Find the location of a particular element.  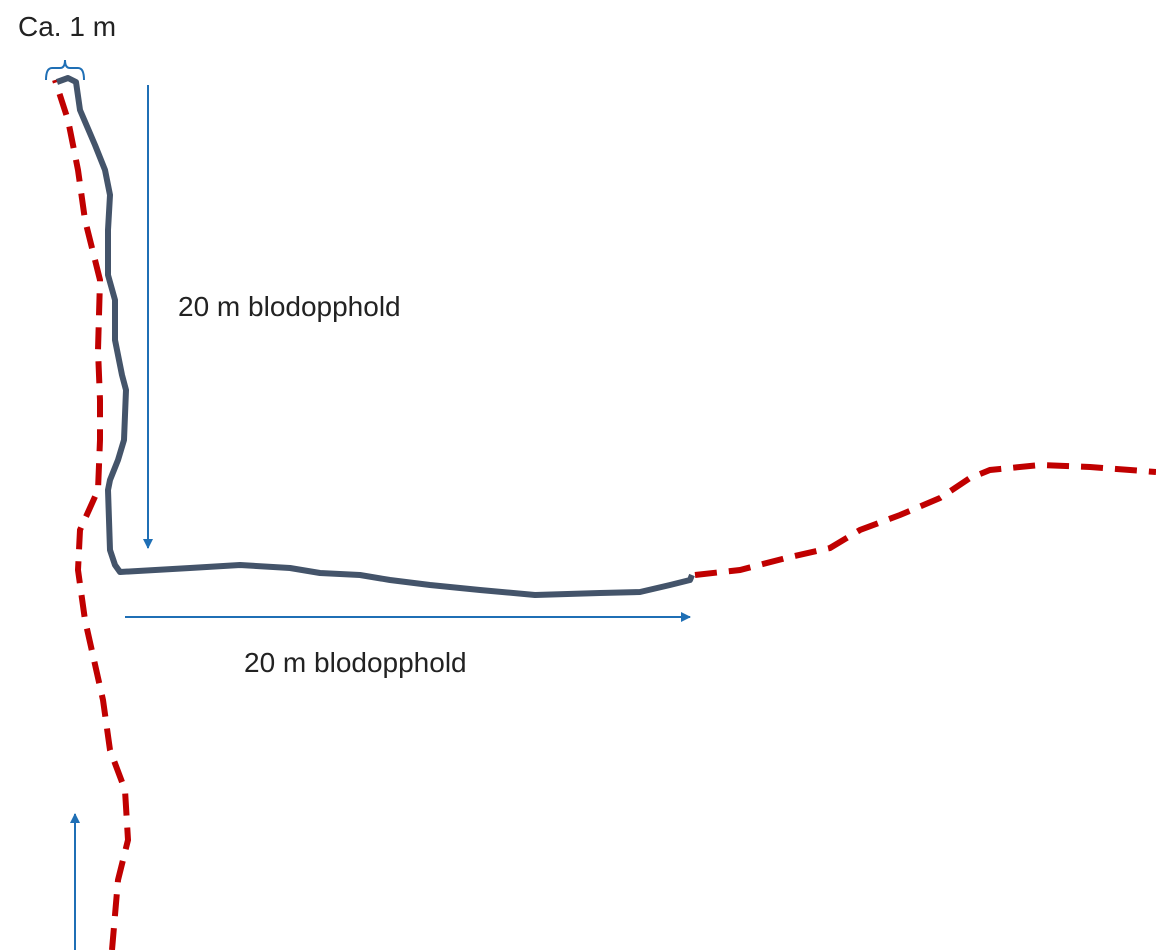

width-label: Ca. 1 m is located at coordinates (67, 26).